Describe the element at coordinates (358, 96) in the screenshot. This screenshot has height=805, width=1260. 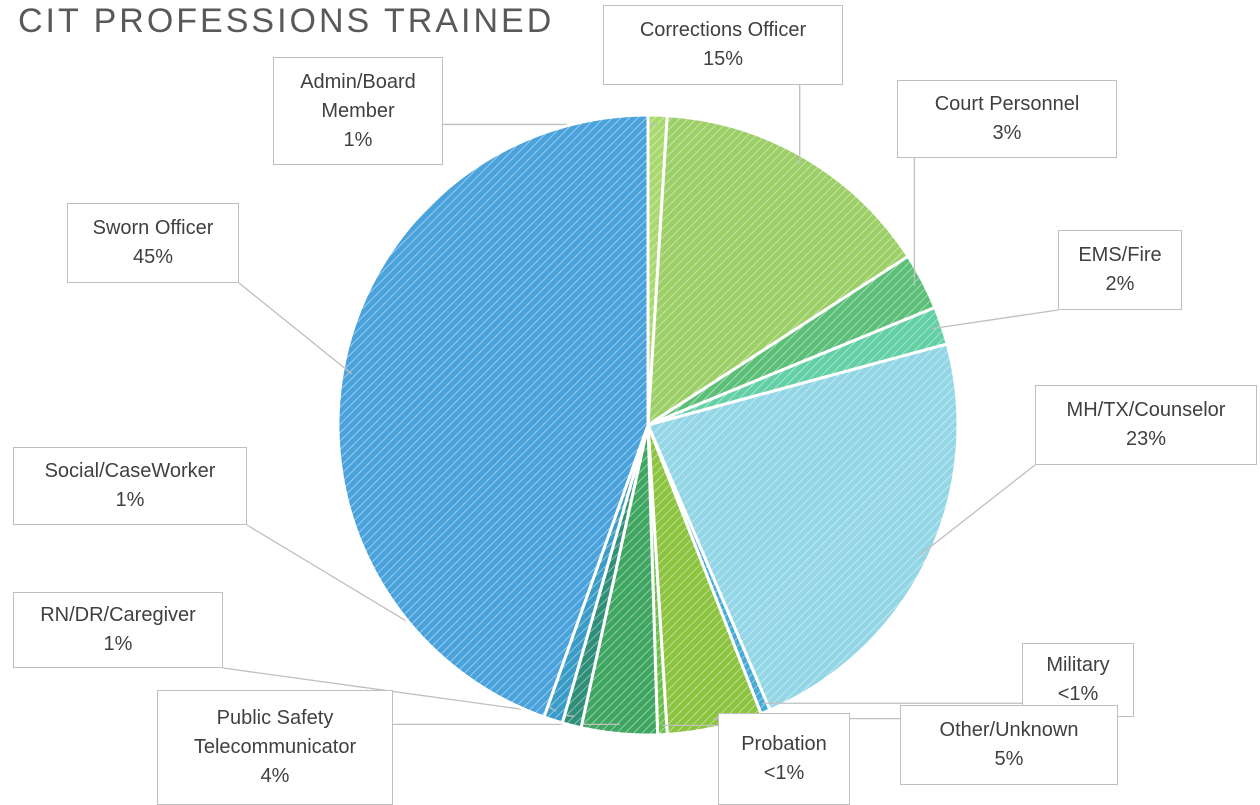
I see `category-label: Admin/Board Member` at that location.